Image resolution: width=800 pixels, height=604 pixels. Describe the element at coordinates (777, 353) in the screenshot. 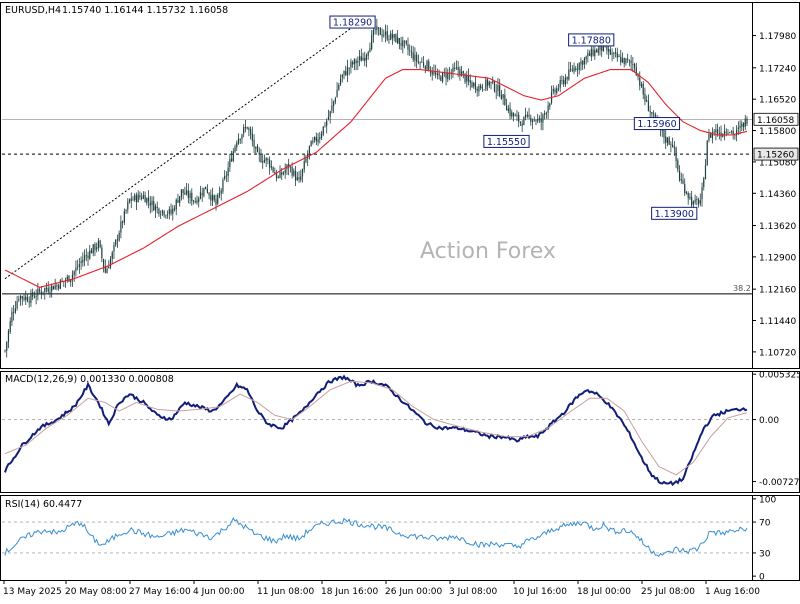

I see `price-tick-label: 1.10720` at that location.